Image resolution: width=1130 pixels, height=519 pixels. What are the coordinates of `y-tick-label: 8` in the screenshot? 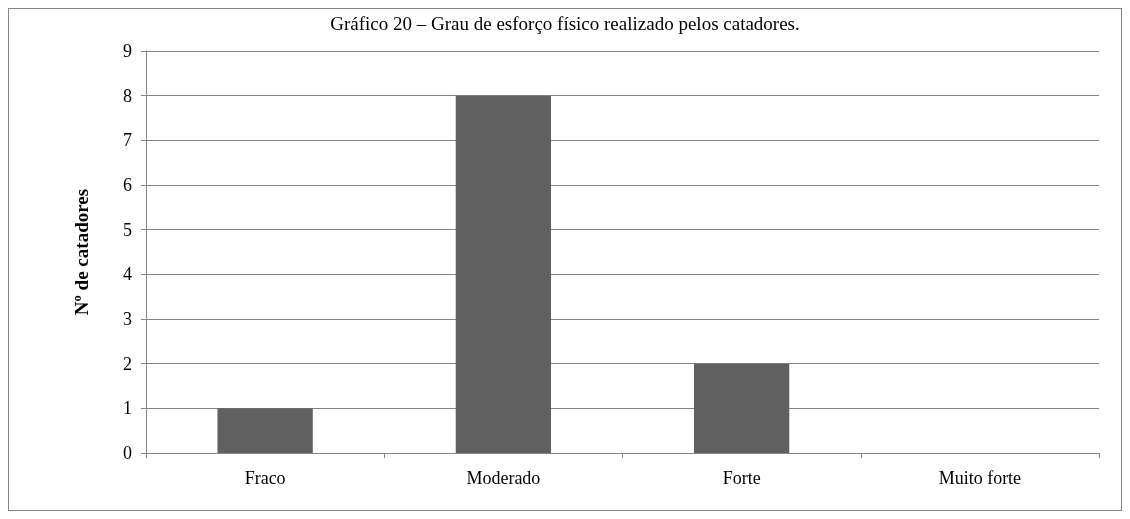 It's located at (127, 95).